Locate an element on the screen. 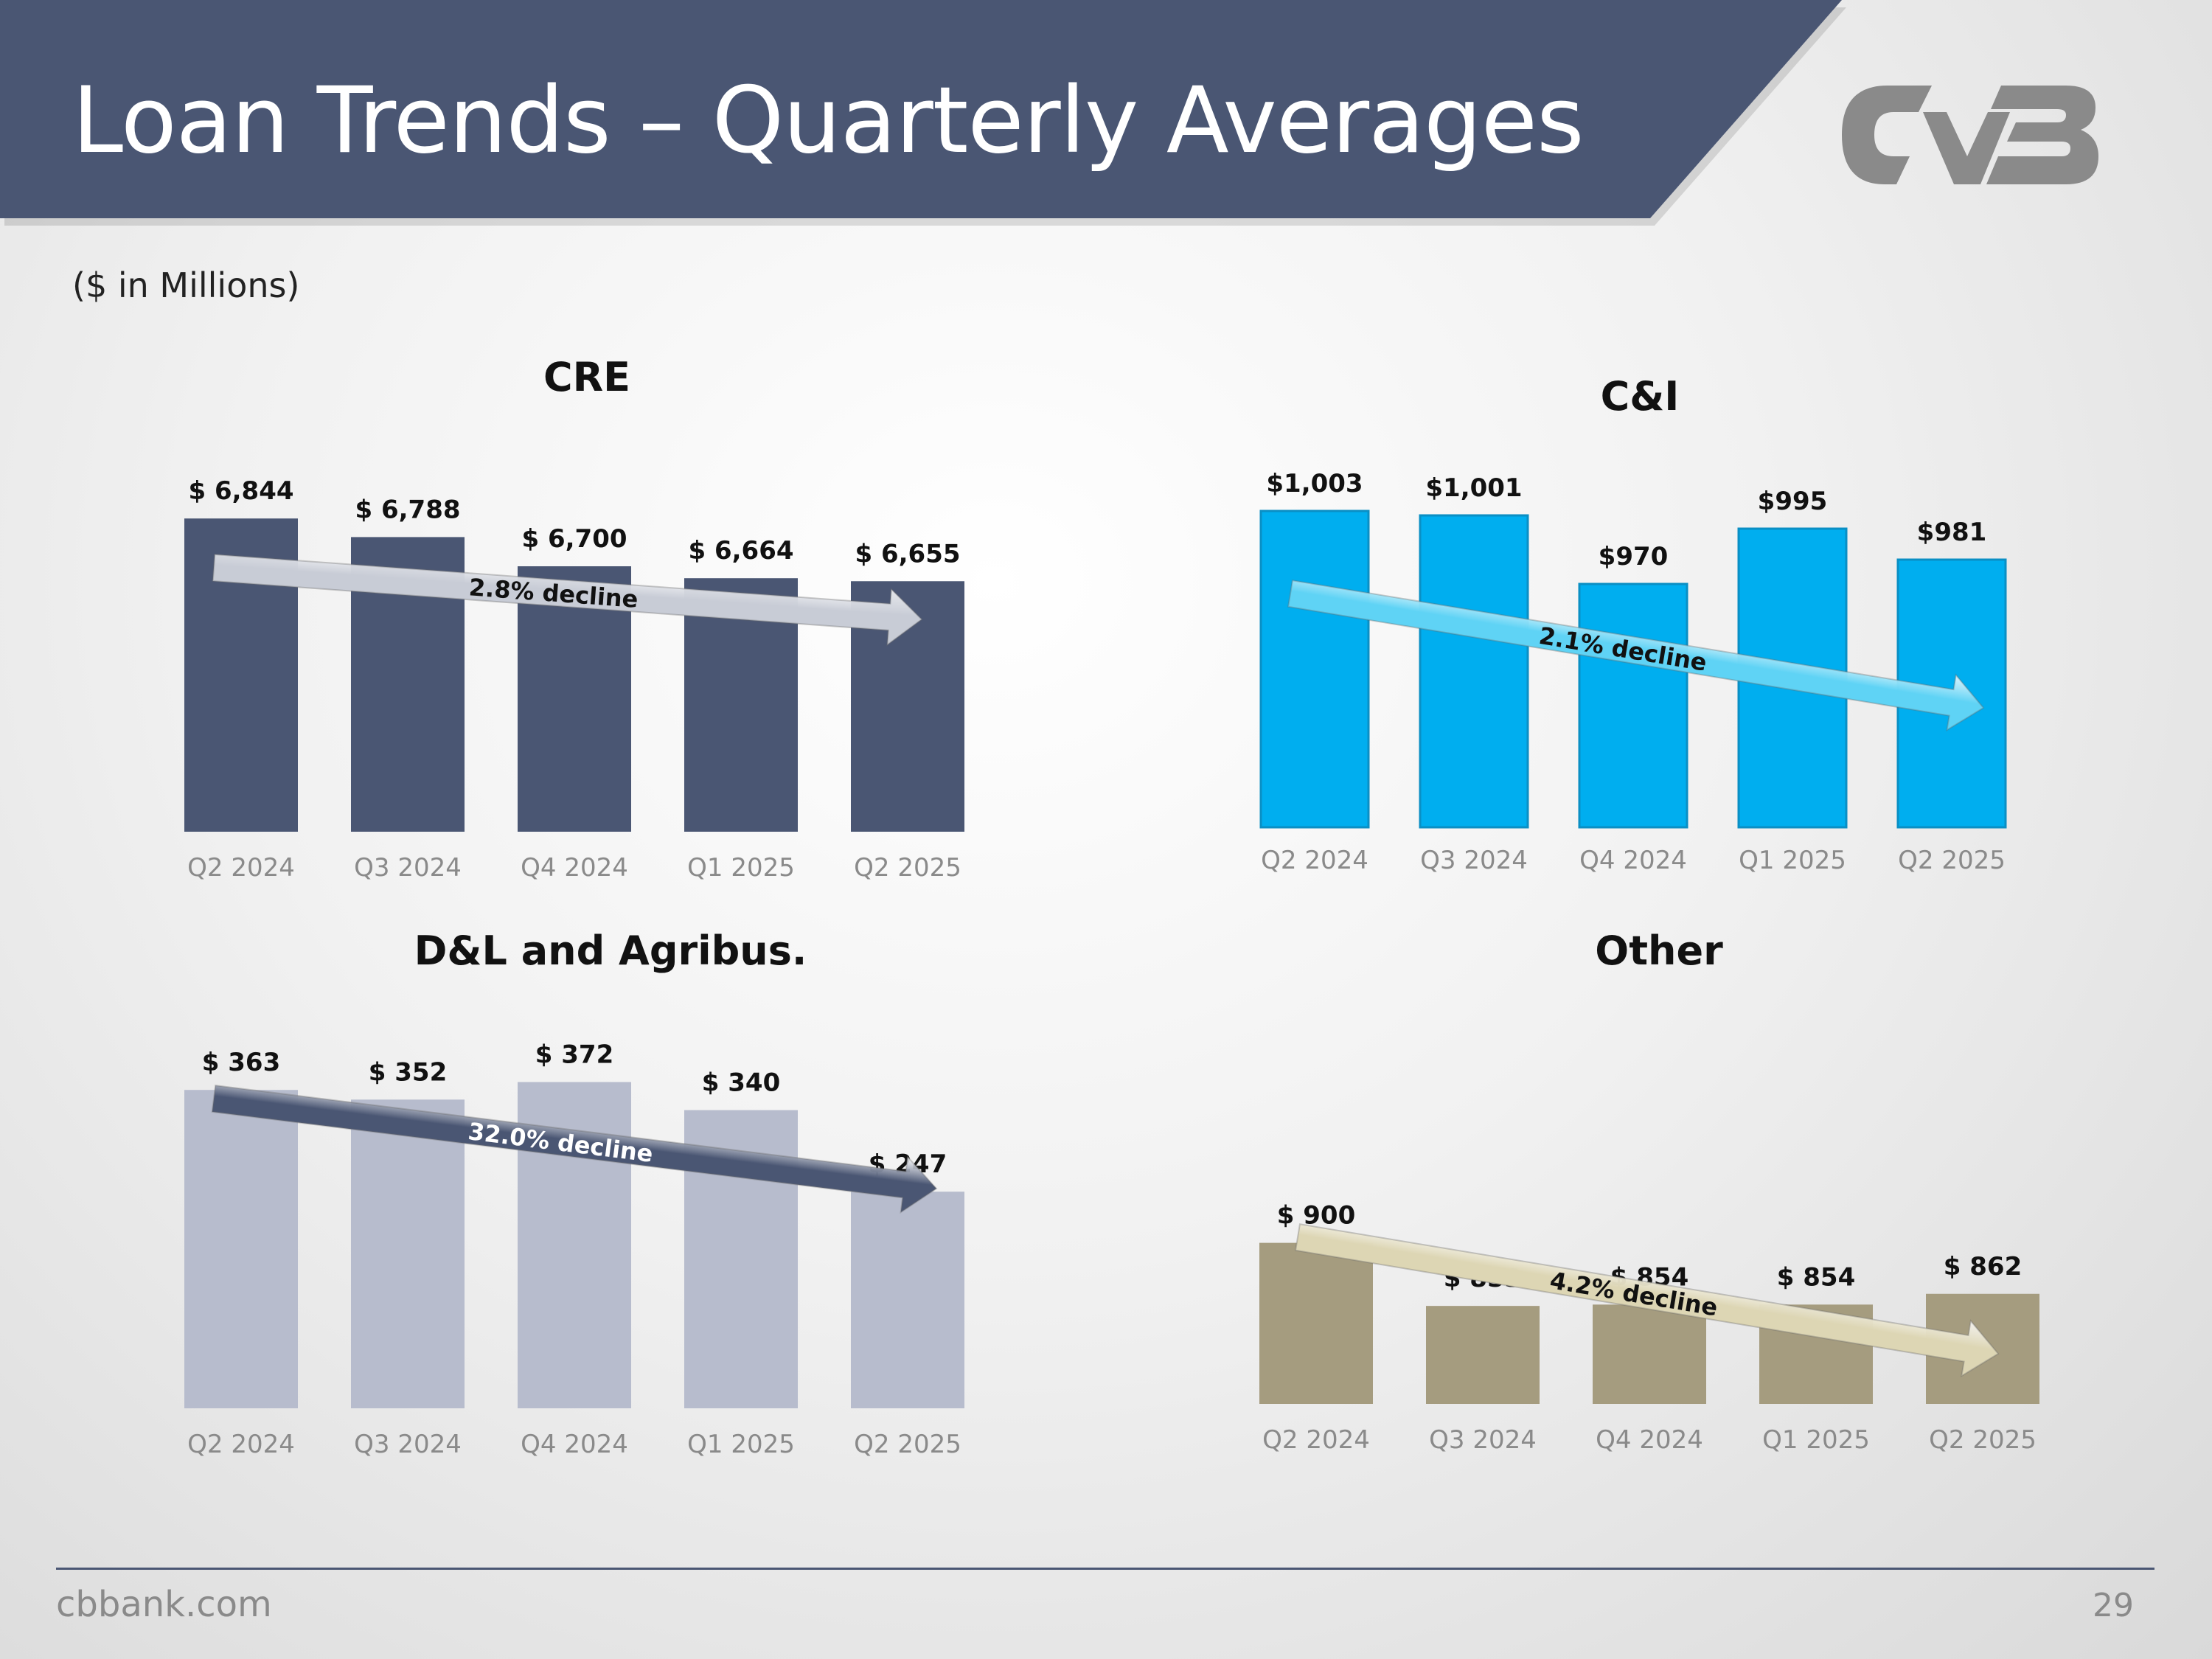 The image size is (2212, 1659). page-number: 29 is located at coordinates (2113, 1605).